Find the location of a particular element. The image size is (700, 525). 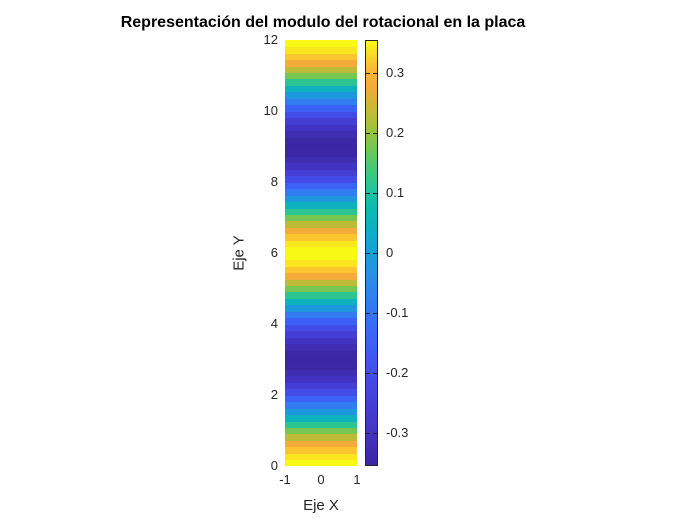

colorbar-tick-label: 0.3 is located at coordinates (395, 72).